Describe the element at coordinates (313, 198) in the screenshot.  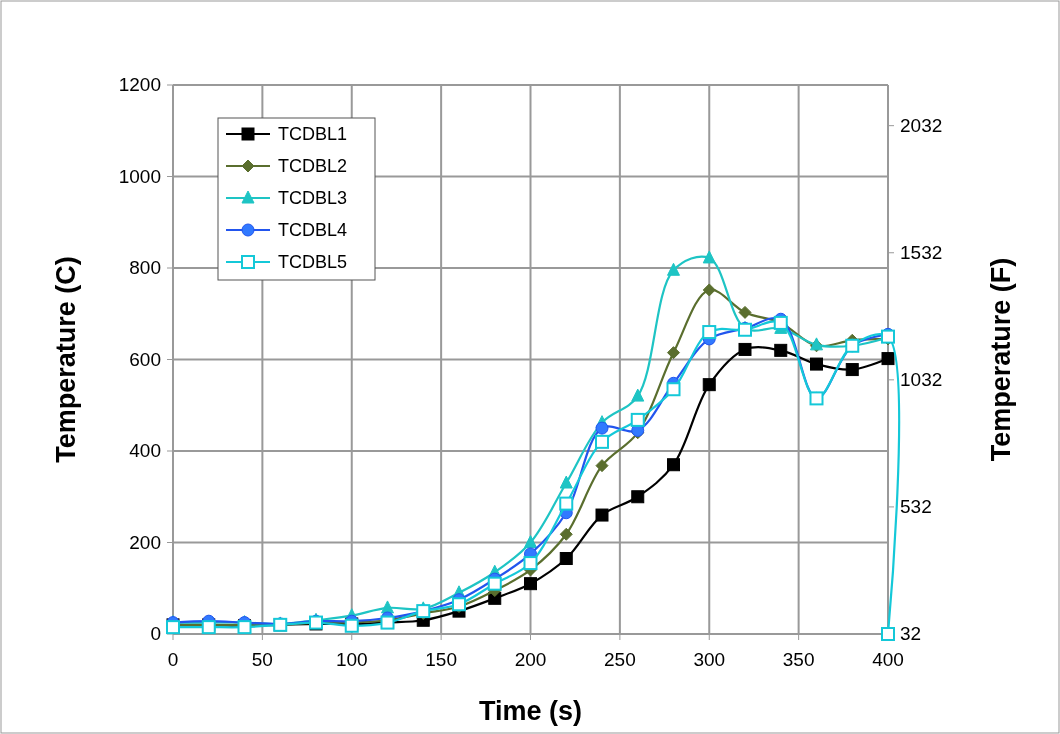
I see `legend-label: TCDBL3` at that location.